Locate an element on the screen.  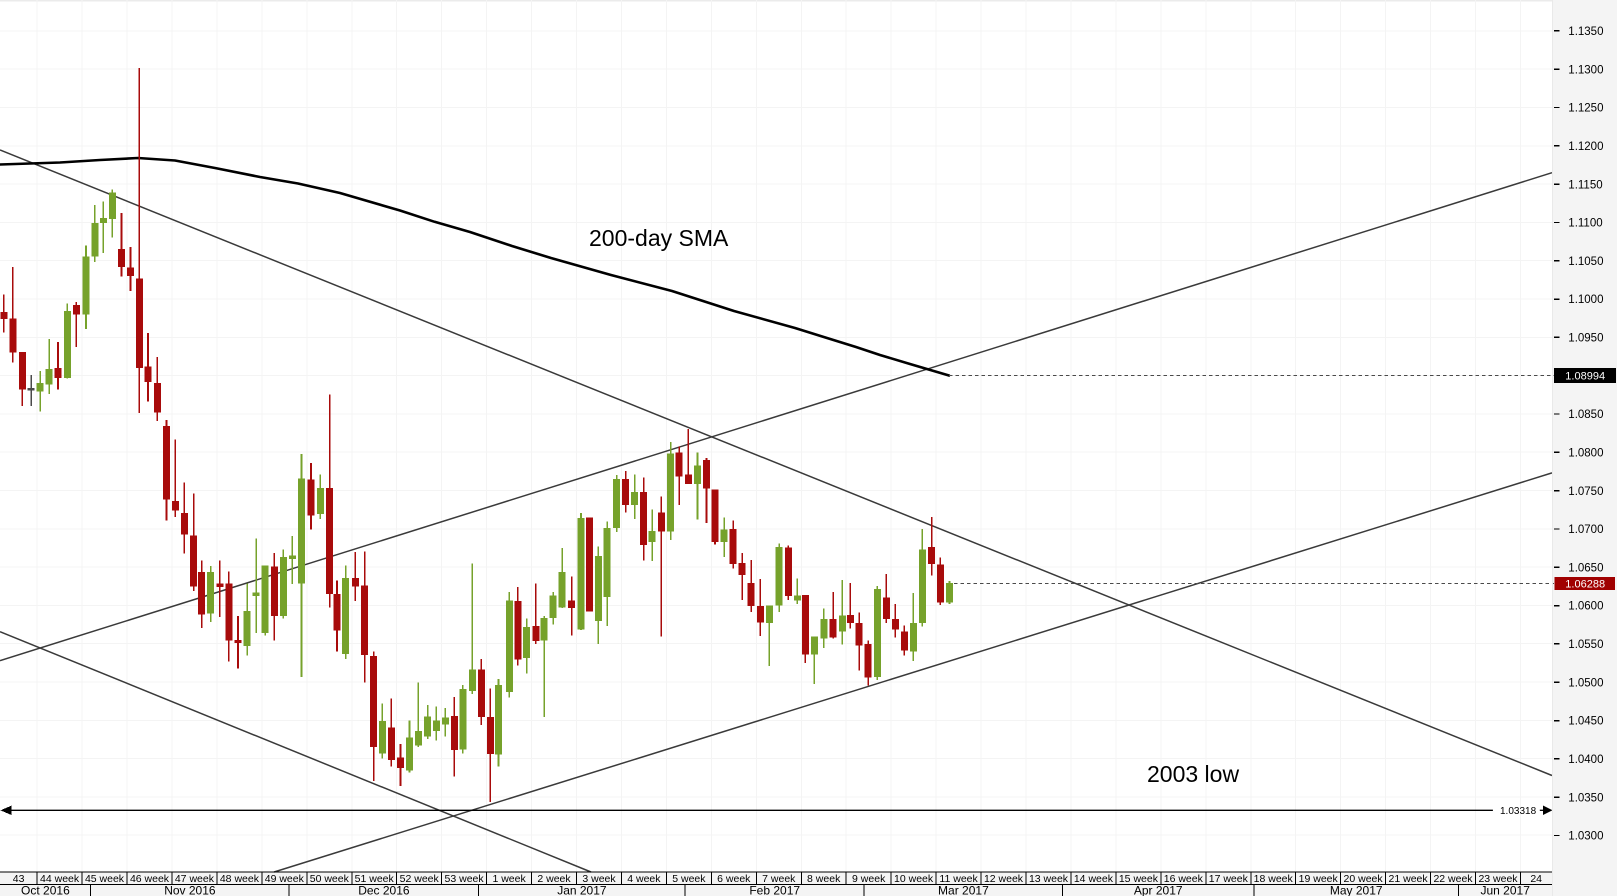
svg-text: 1.1050 is located at coordinates (1585, 262).